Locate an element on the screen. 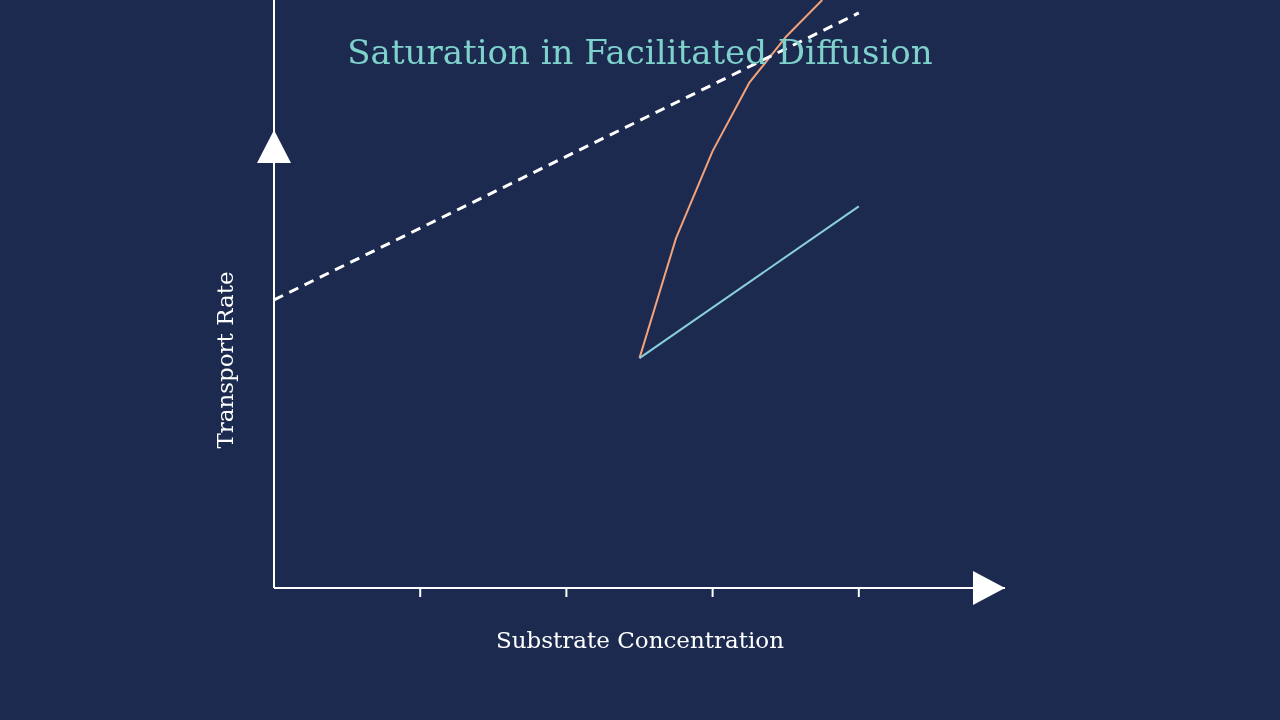 The height and width of the screenshot is (720, 1280). x-axis-title: Substrate Concentration is located at coordinates (640, 640).